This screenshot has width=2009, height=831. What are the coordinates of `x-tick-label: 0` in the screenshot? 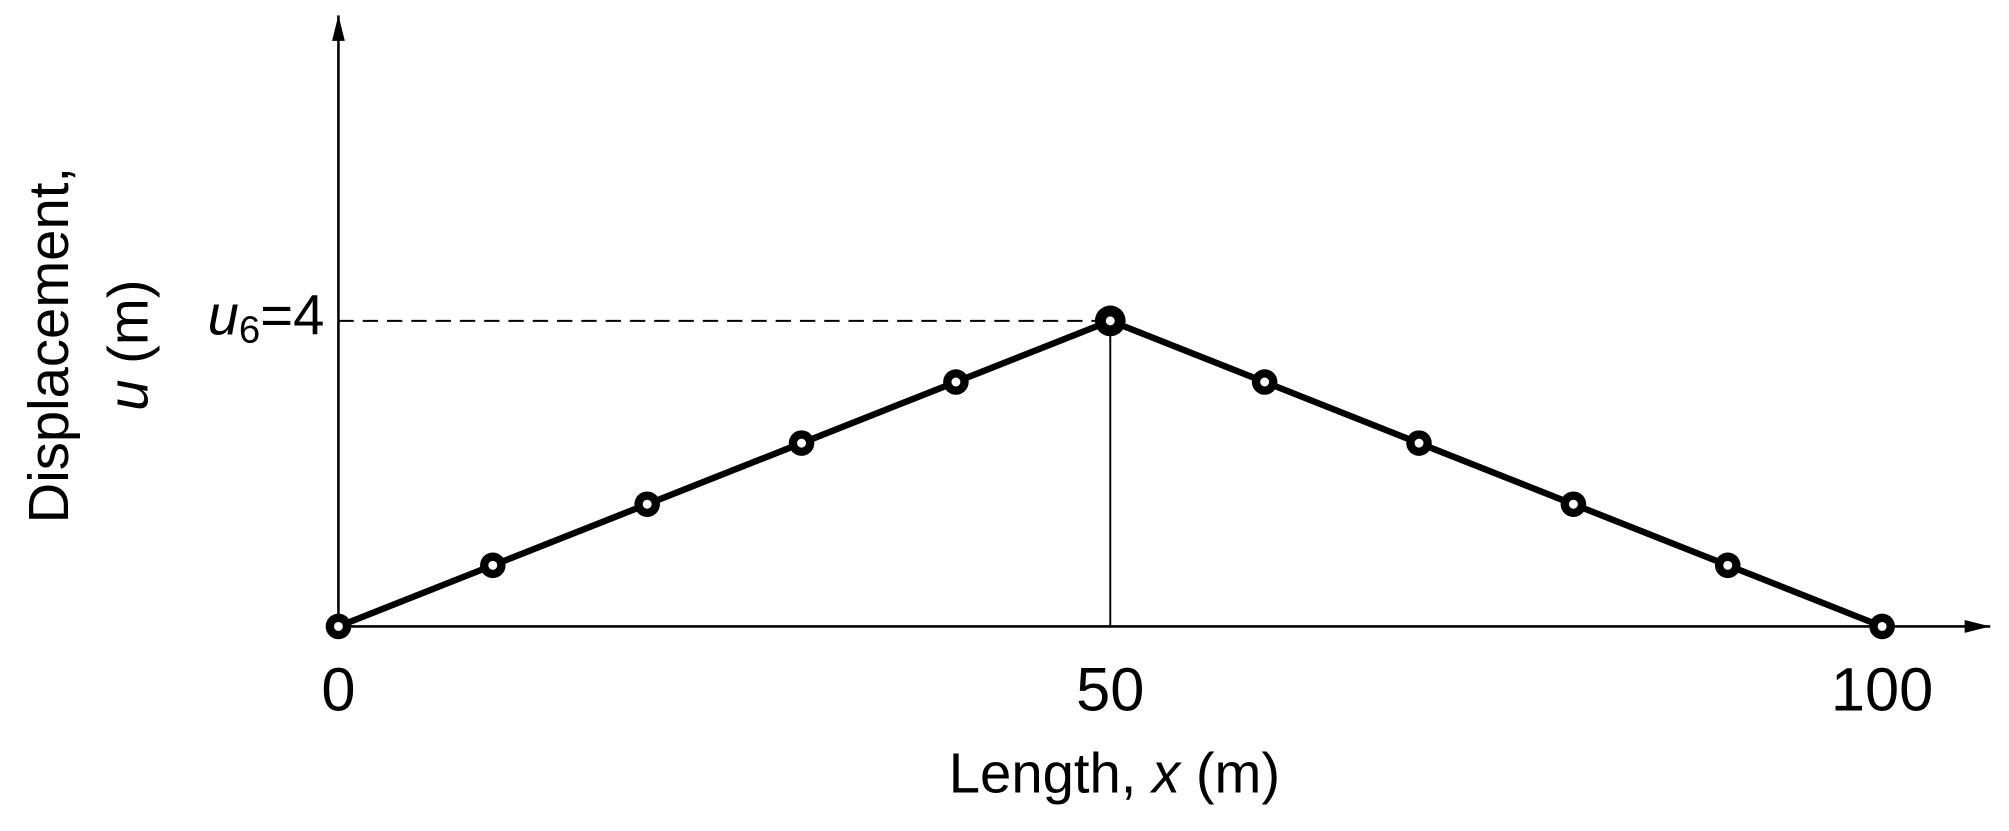 It's located at (338, 689).